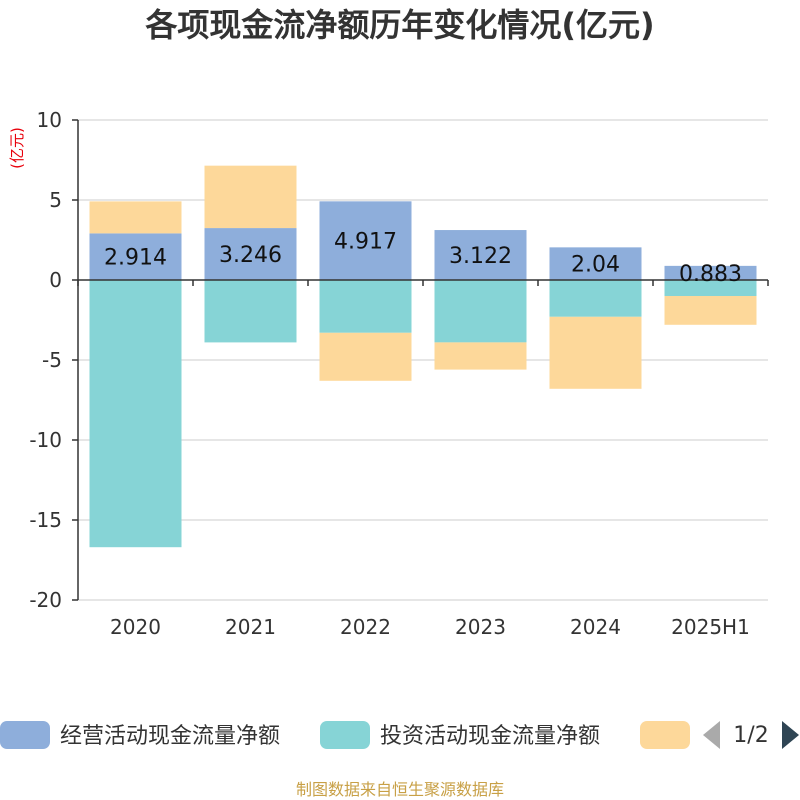 This screenshot has width=800, height=800. Describe the element at coordinates (170, 736) in the screenshot. I see `legend-label: 经营活动现金流量净额` at that location.